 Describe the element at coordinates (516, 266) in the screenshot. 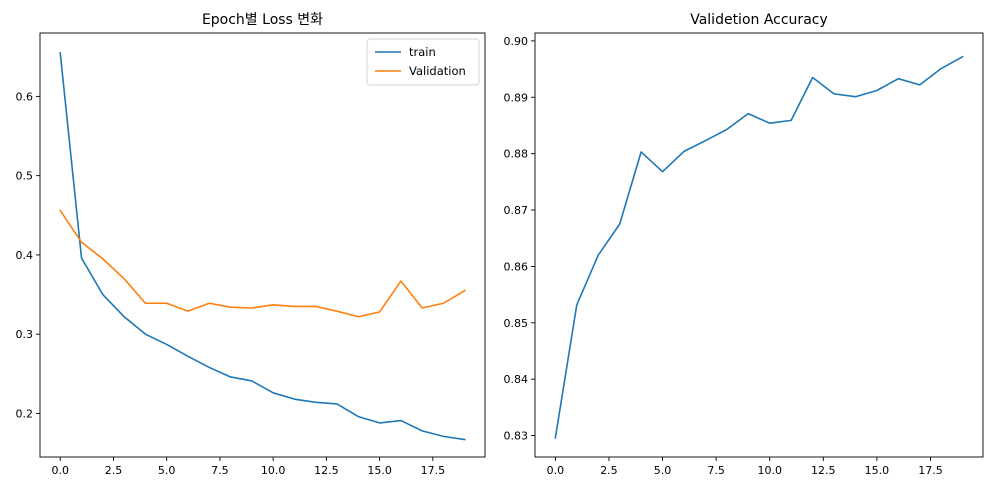

I see `y-tick-label: 0.86` at that location.